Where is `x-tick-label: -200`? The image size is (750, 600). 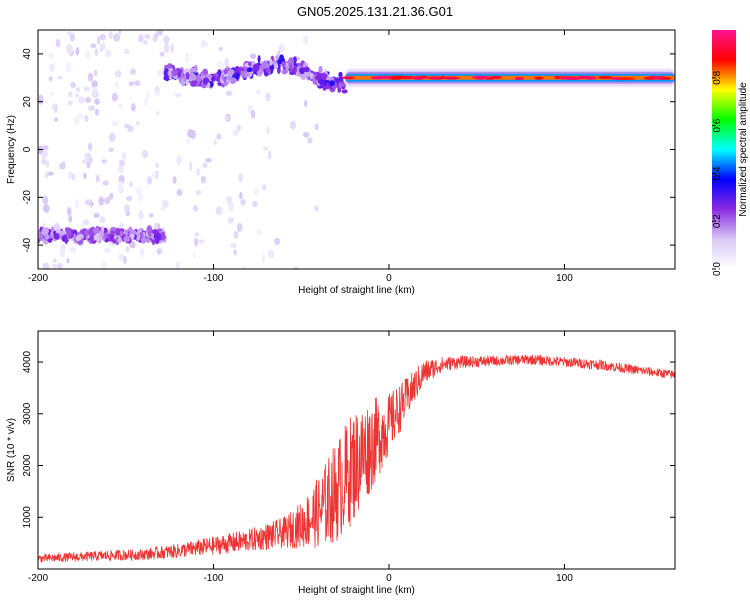
x-tick-label: -200 is located at coordinates (38, 278).